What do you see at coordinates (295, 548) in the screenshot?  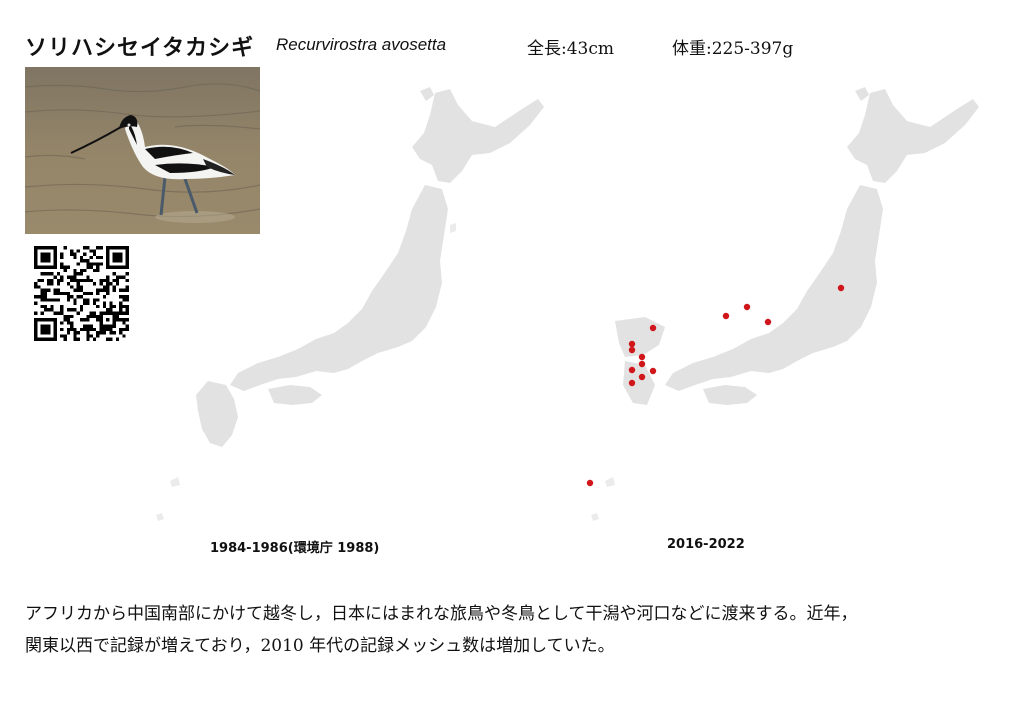 I see `map-caption-1984: 1984-1986(環境庁 1988)` at bounding box center [295, 548].